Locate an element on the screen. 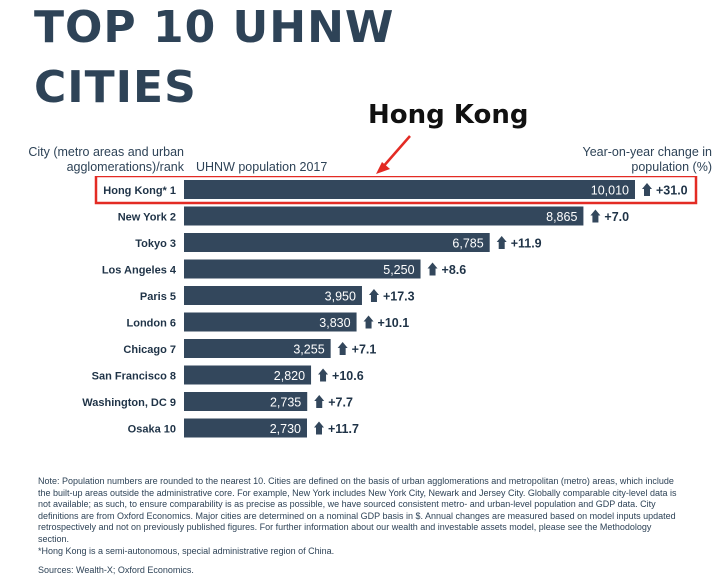  change-label: +11.9 is located at coordinates (526, 244).